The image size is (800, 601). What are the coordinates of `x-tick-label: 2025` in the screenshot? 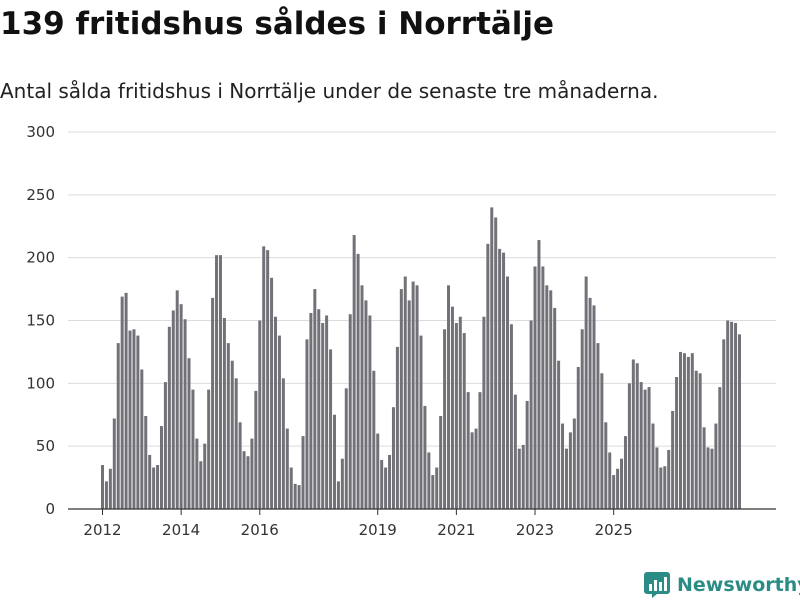 It's located at (614, 530).